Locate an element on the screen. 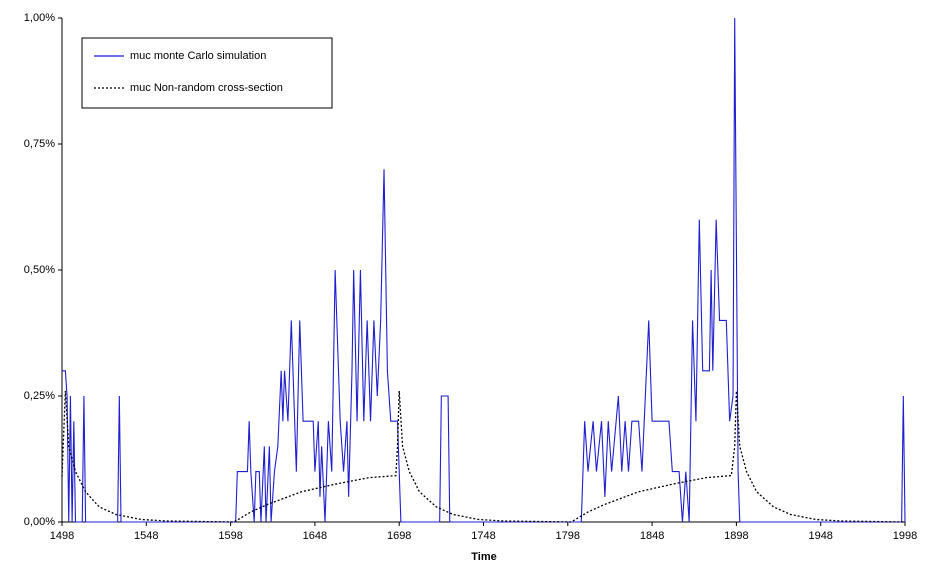 The image size is (928, 574). x-tick-label: 1648 is located at coordinates (315, 536).